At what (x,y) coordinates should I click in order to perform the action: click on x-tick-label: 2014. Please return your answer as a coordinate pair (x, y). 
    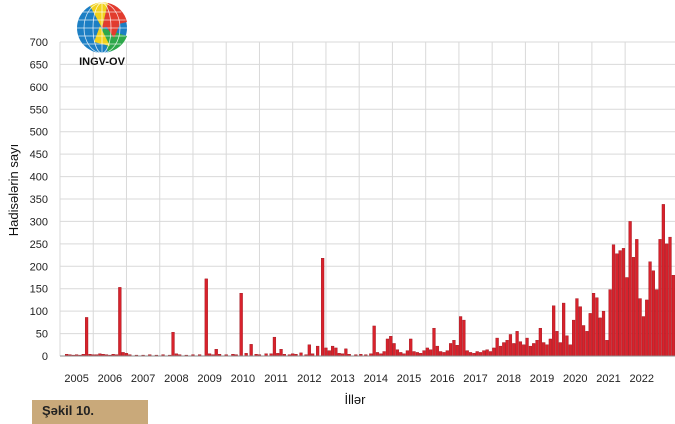
    Looking at the image, I should click on (376, 379).